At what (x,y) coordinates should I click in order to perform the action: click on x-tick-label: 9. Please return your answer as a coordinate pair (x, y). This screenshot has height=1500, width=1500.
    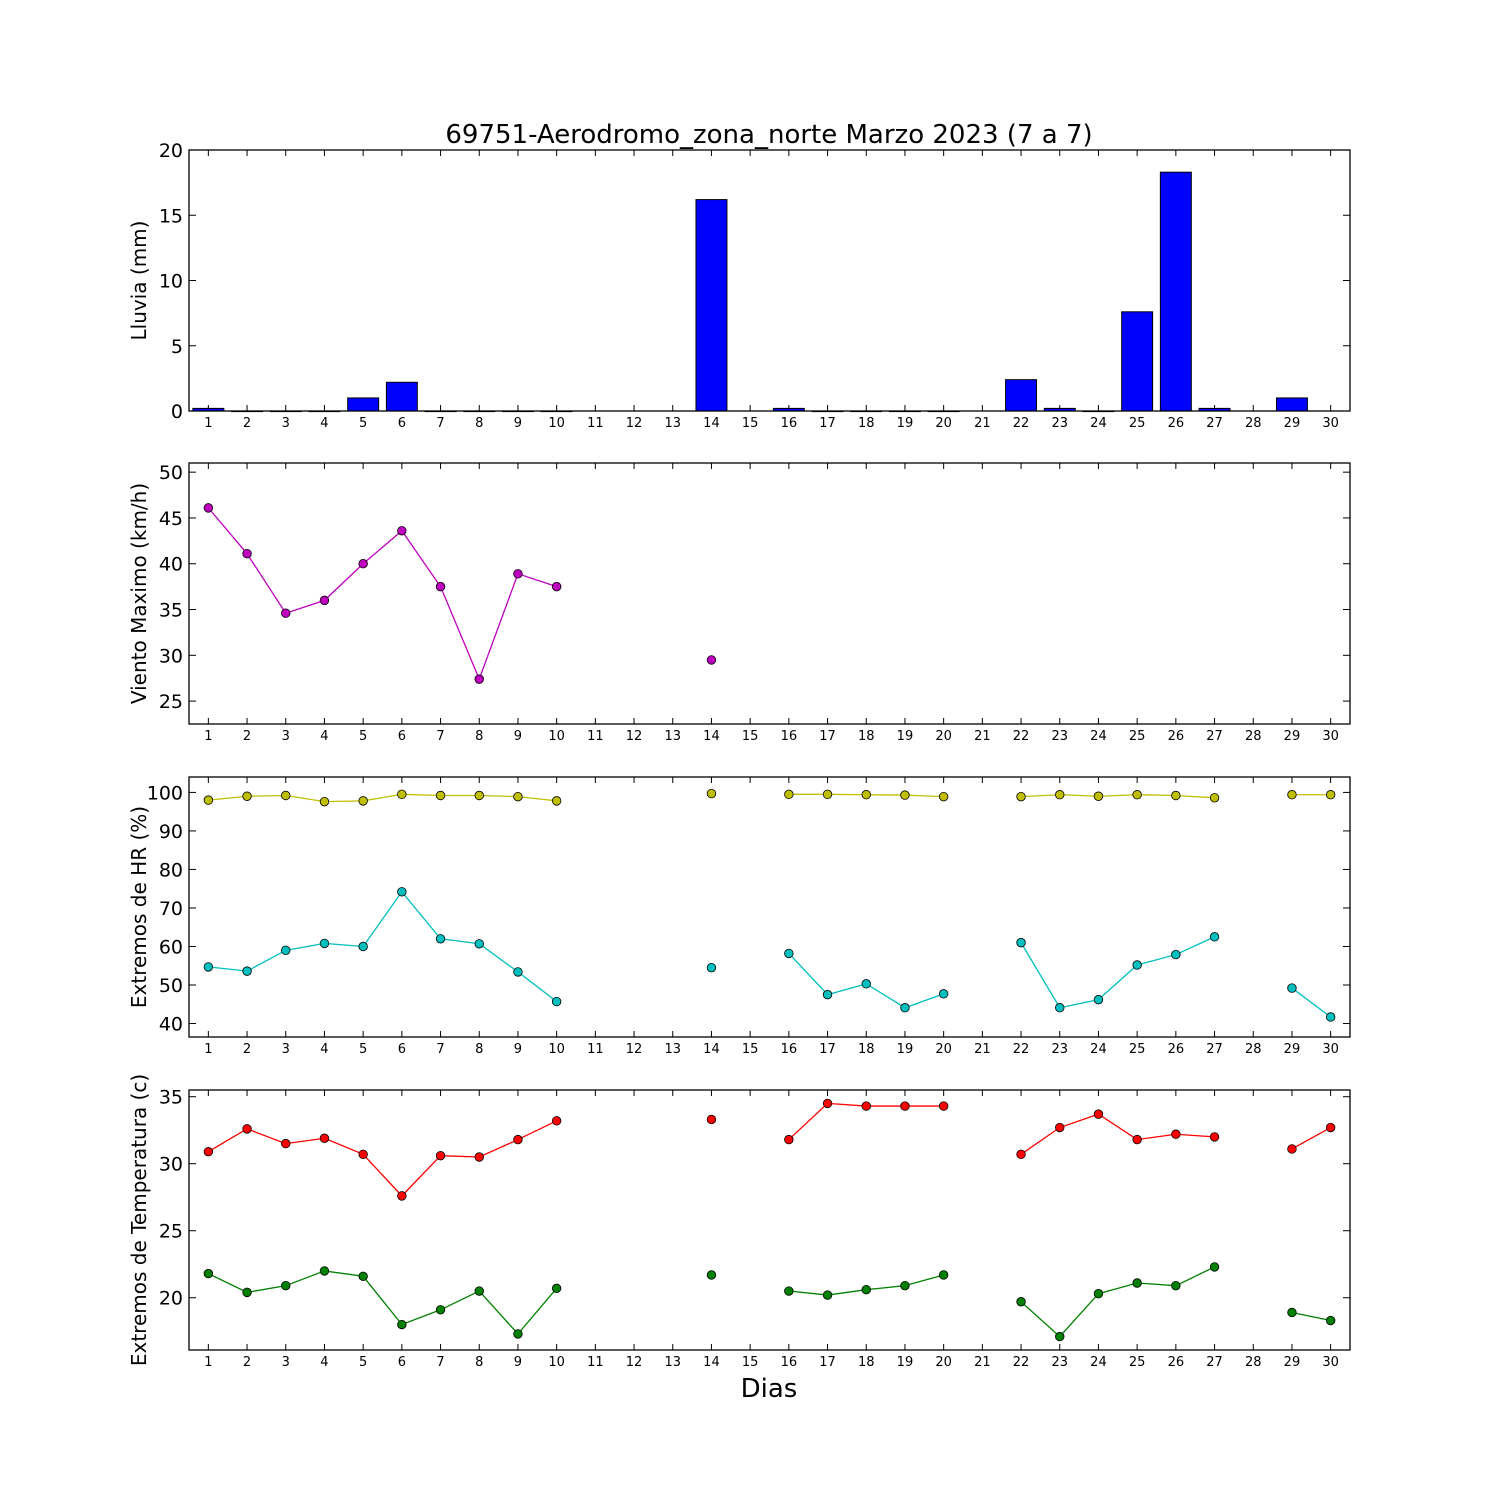
    Looking at the image, I should click on (518, 736).